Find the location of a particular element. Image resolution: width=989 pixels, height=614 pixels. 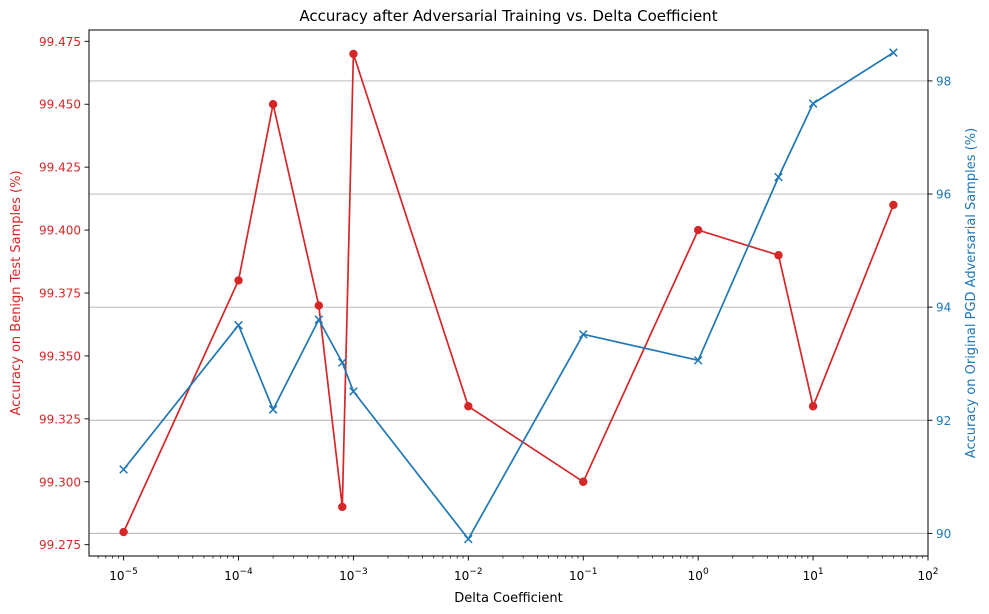

x-tick-label: 10⁻⁴ is located at coordinates (238, 575).